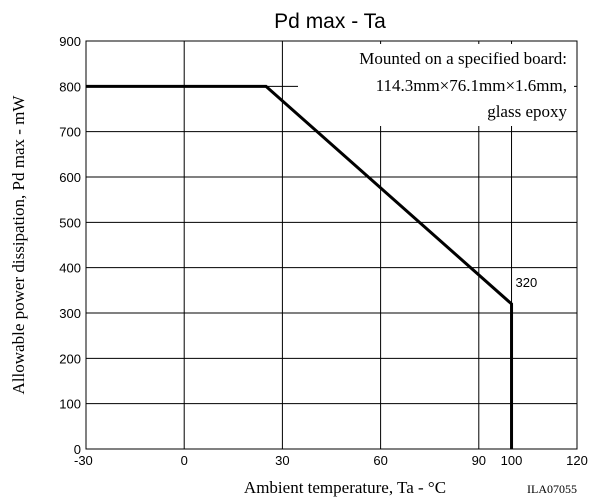  What do you see at coordinates (70, 268) in the screenshot?
I see `y-tick-label-400: 400` at bounding box center [70, 268].